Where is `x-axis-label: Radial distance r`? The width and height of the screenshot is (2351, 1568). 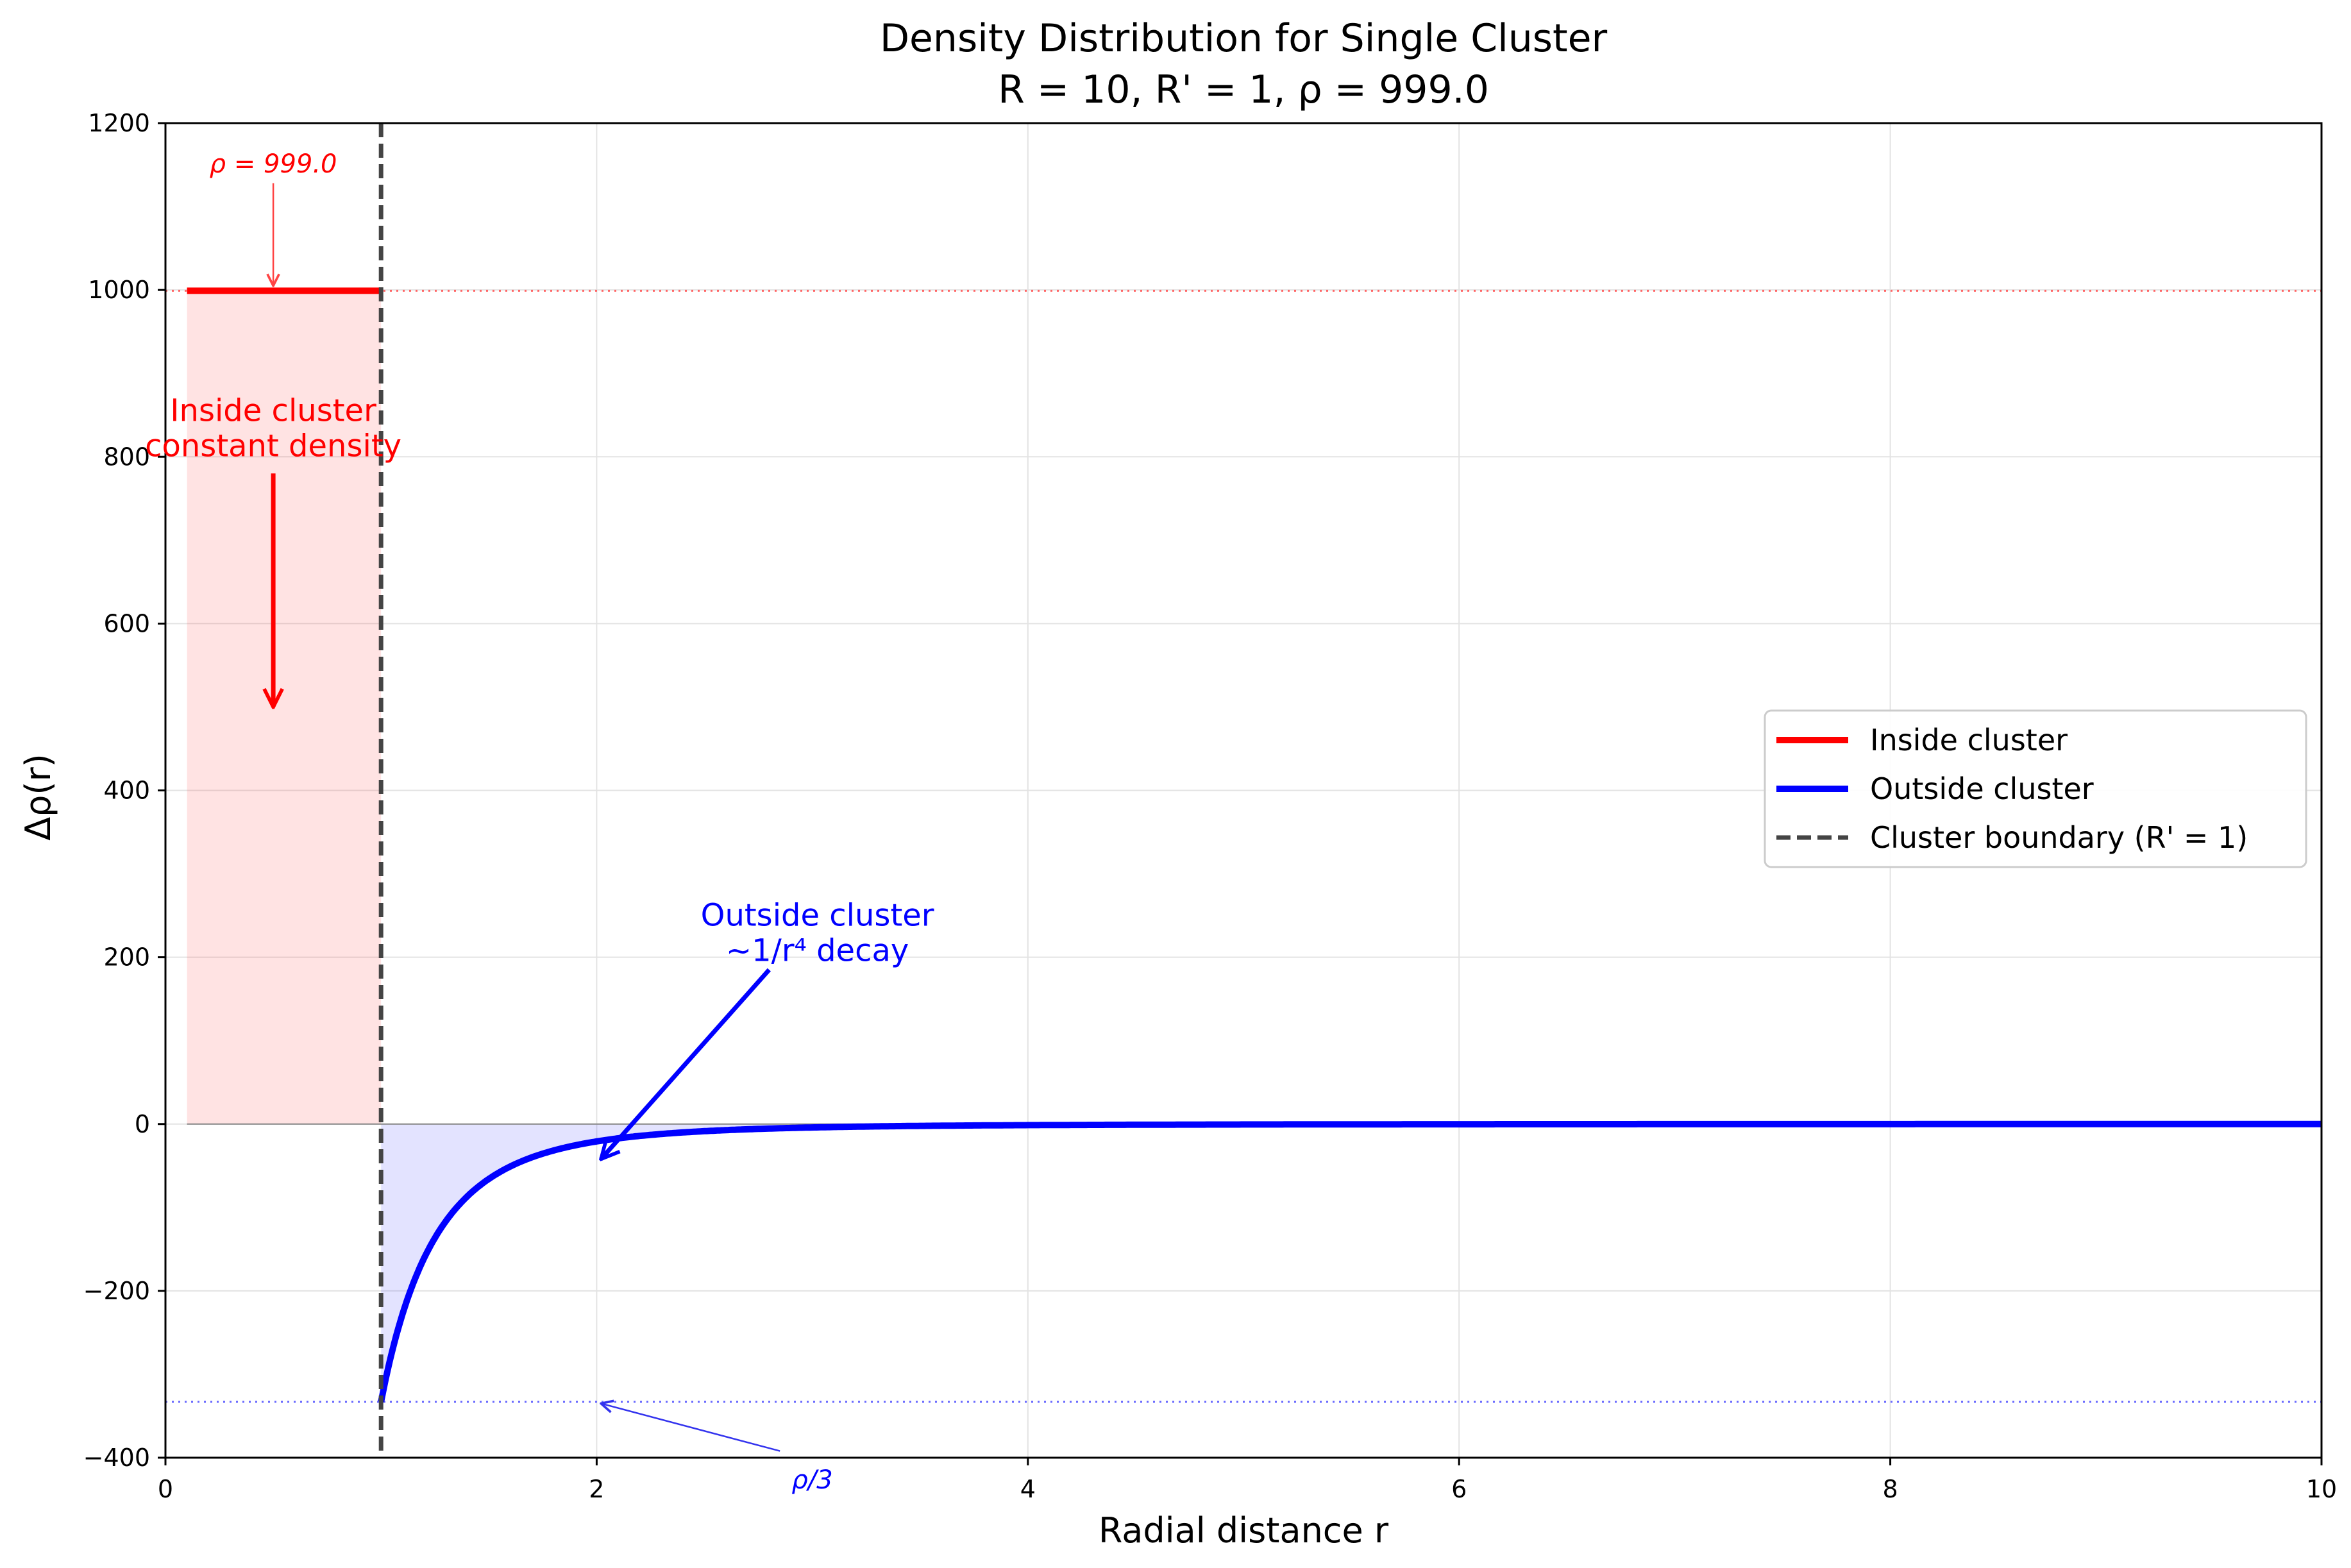 x-axis-label: Radial distance r is located at coordinates (1244, 1531).